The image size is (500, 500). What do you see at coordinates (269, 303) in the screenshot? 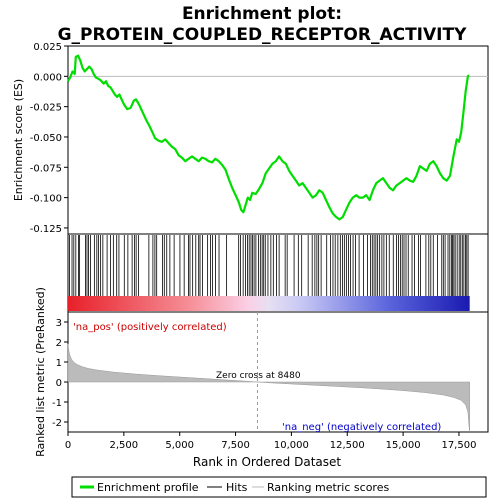
I see `ranking-color-bar` at bounding box center [269, 303].